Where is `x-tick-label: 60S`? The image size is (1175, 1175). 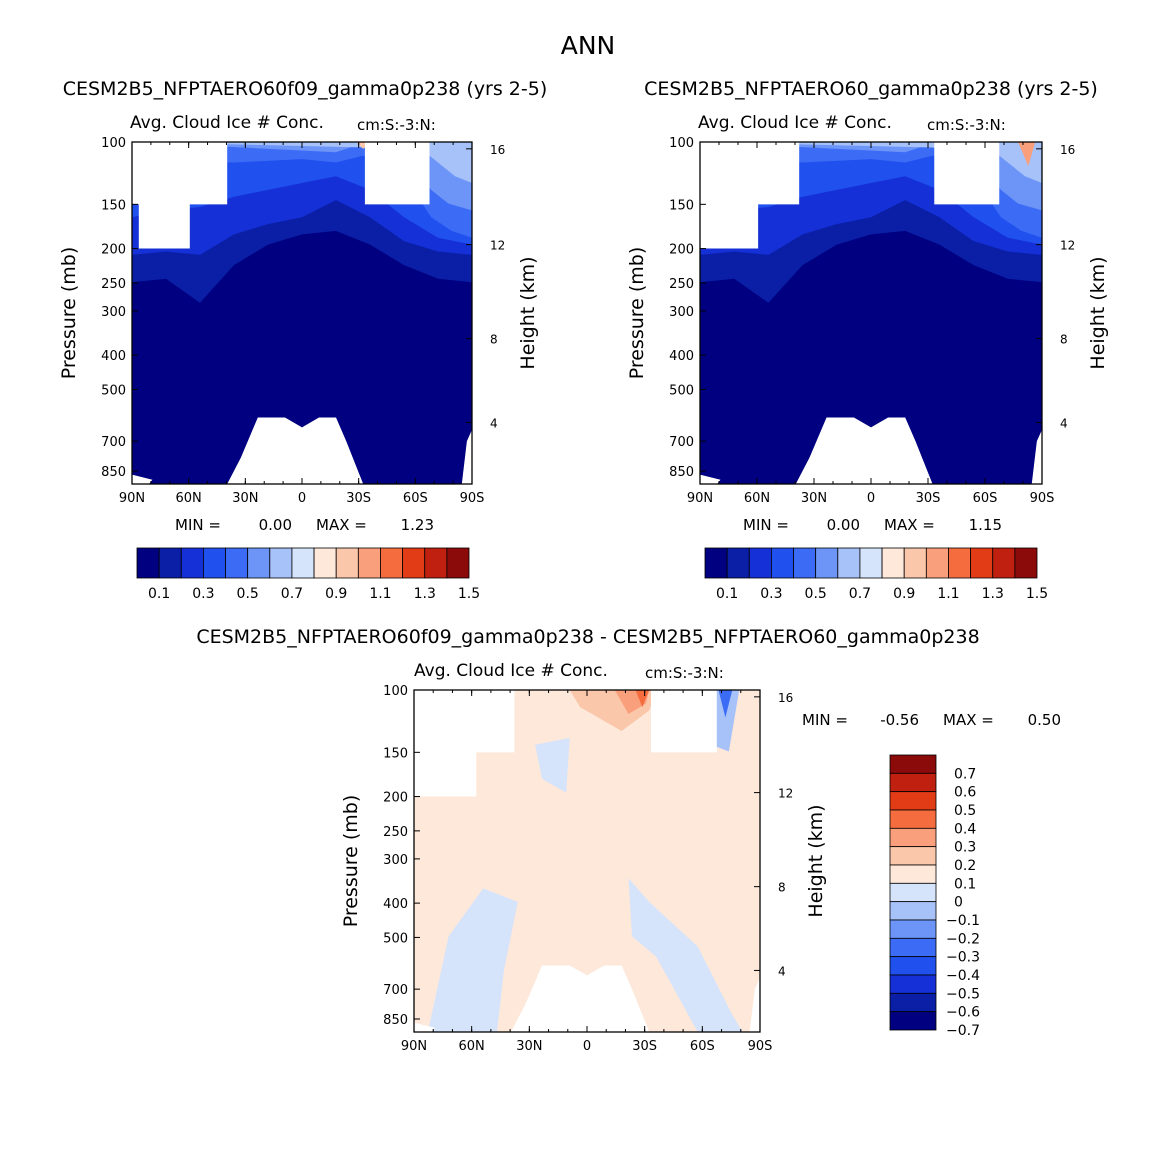
x-tick-label: 60S is located at coordinates (415, 498).